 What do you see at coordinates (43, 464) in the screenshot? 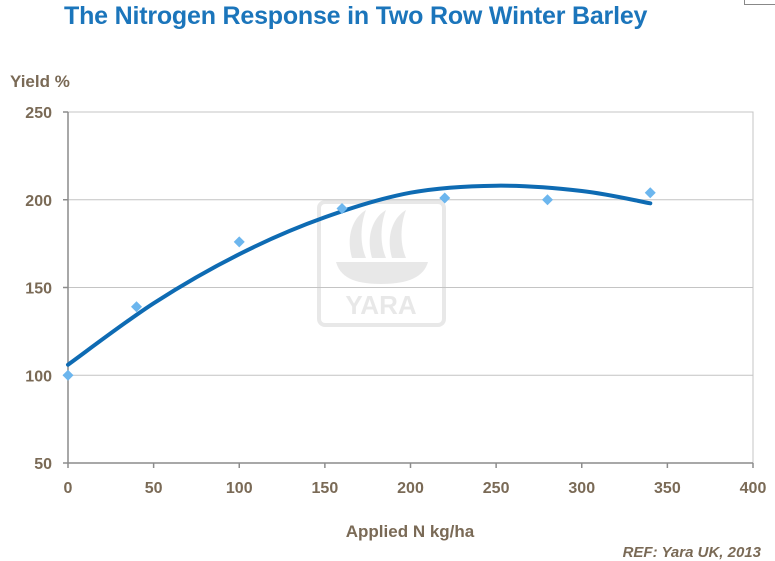
I see `y-tick-label-50: 50` at bounding box center [43, 464].